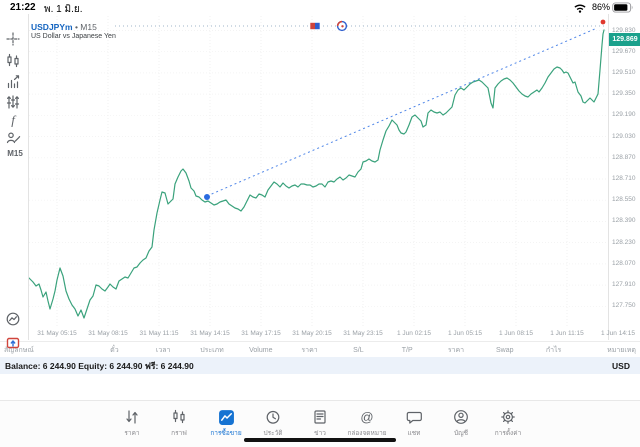 The image size is (640, 447). I want to click on price-tick-label: 127.910, so click(624, 285).